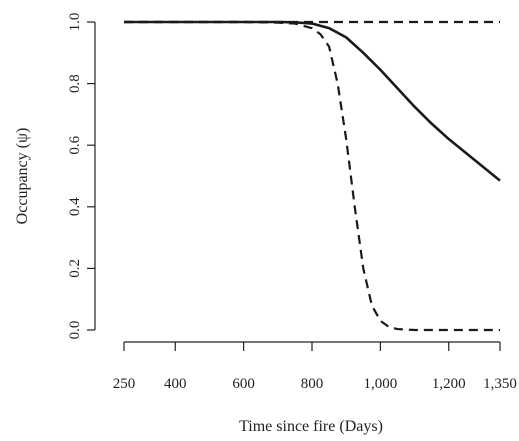 The image size is (519, 441). What do you see at coordinates (75, 330) in the screenshot?
I see `y-tick-label: 0.0` at bounding box center [75, 330].